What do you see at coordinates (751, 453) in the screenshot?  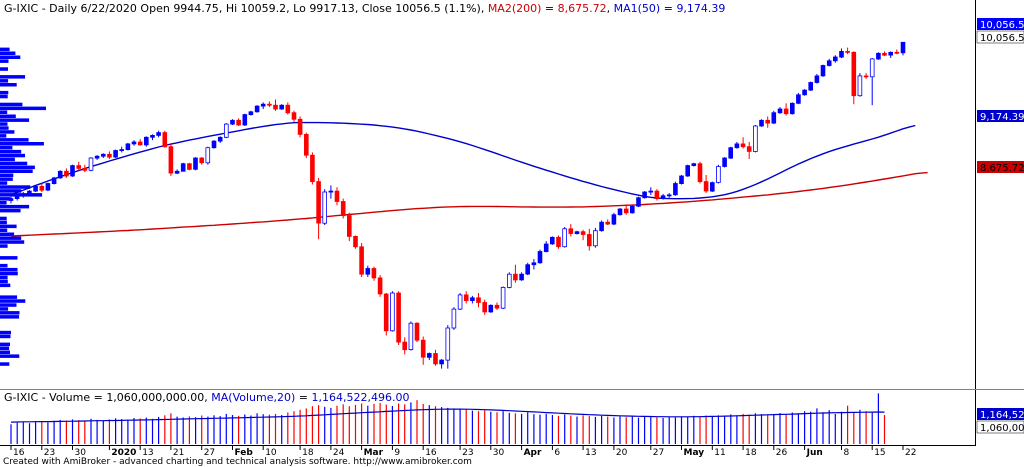 I see `date-tick-label: 18` at bounding box center [751, 453].